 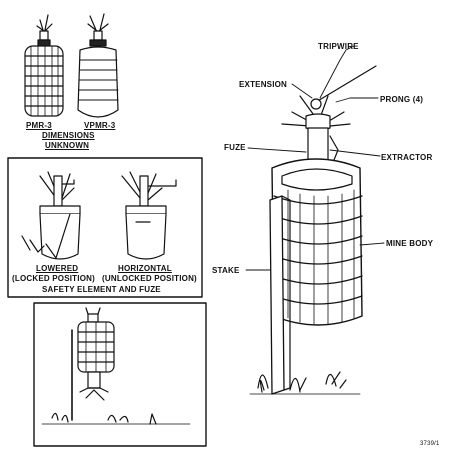 What do you see at coordinates (235, 147) in the screenshot?
I see `fuze-label: FUZE` at bounding box center [235, 147].